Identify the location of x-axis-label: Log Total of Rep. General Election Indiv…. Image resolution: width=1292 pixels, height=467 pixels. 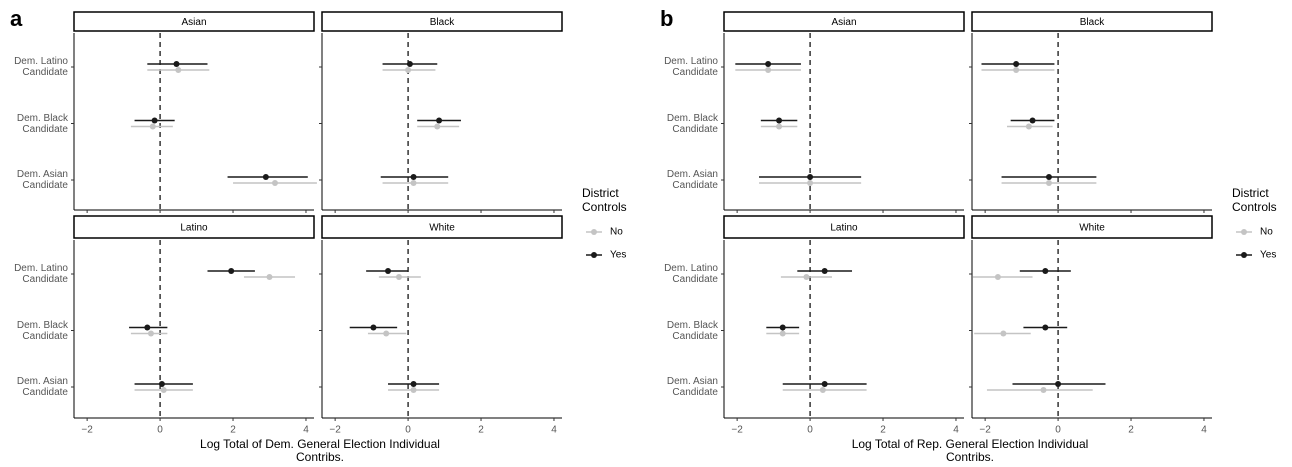
(970, 450).